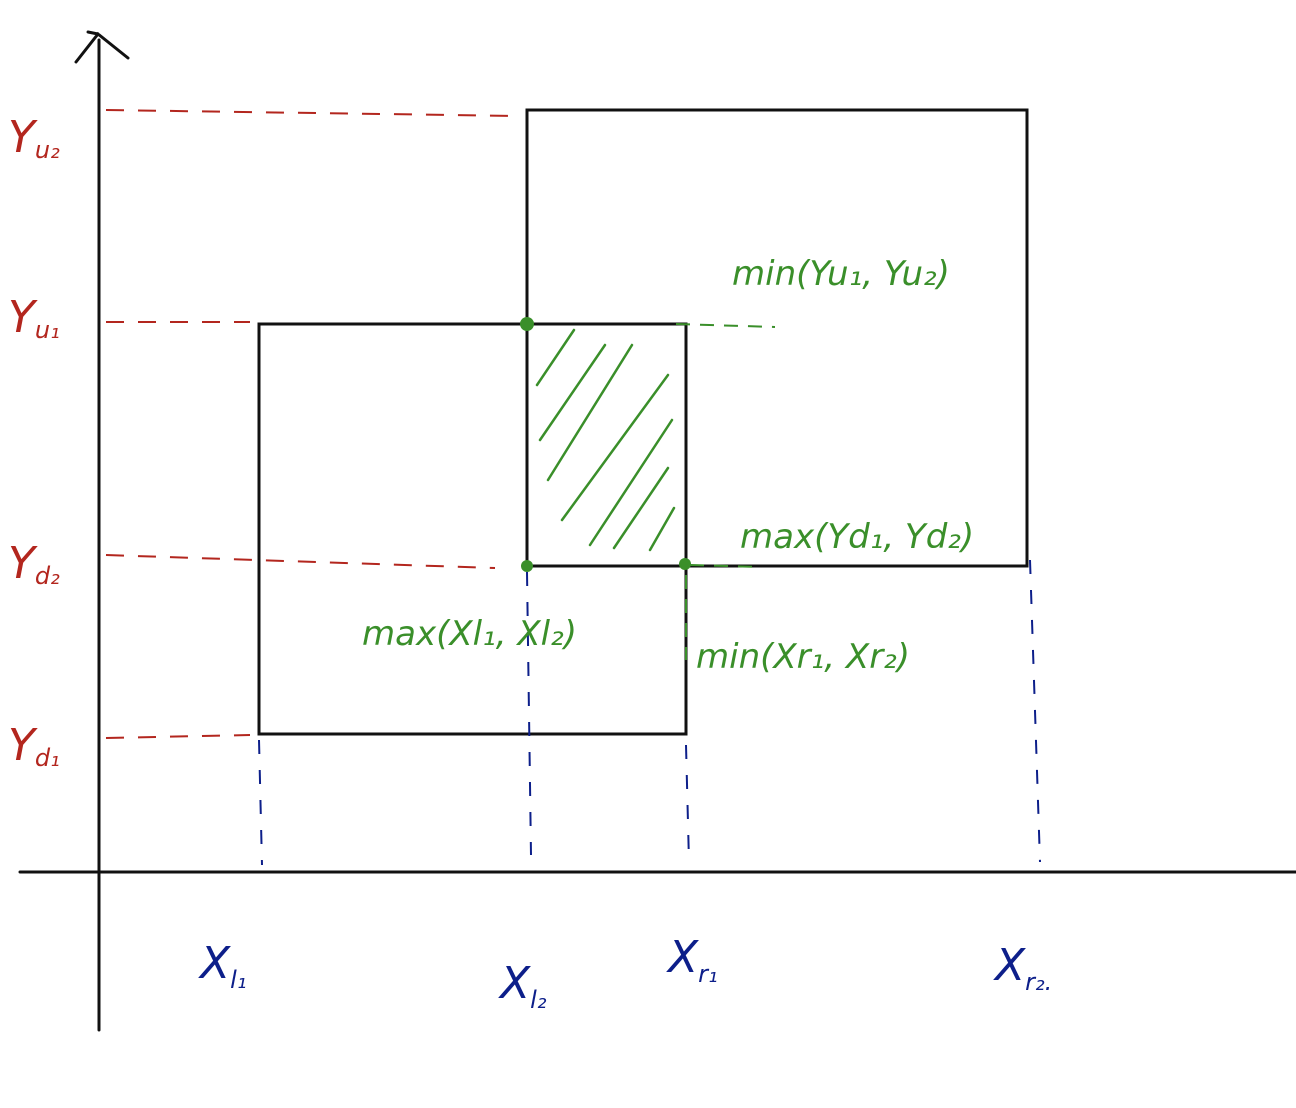 The width and height of the screenshot is (1296, 1108). I want to click on label-xr2: Xr₂., so click(1022, 968).